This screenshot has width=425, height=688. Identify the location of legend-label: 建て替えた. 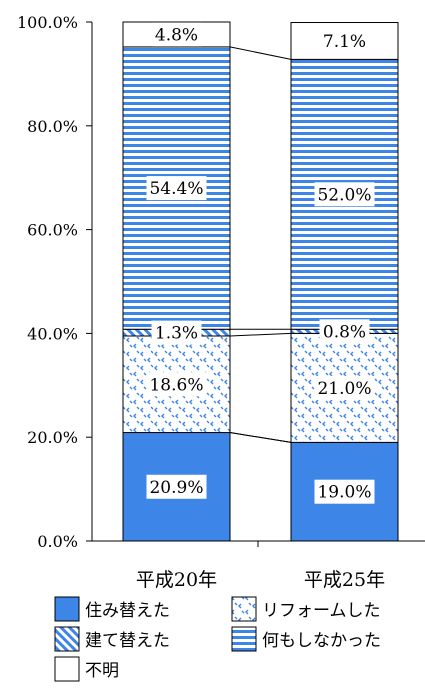
(127, 641).